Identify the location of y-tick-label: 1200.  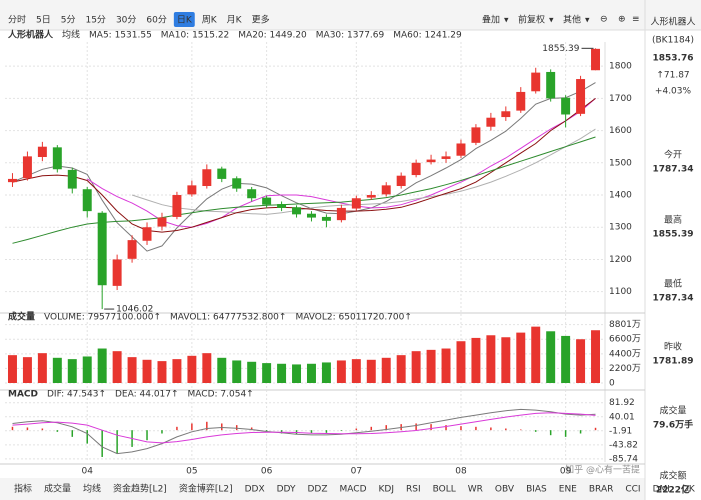
(620, 260).